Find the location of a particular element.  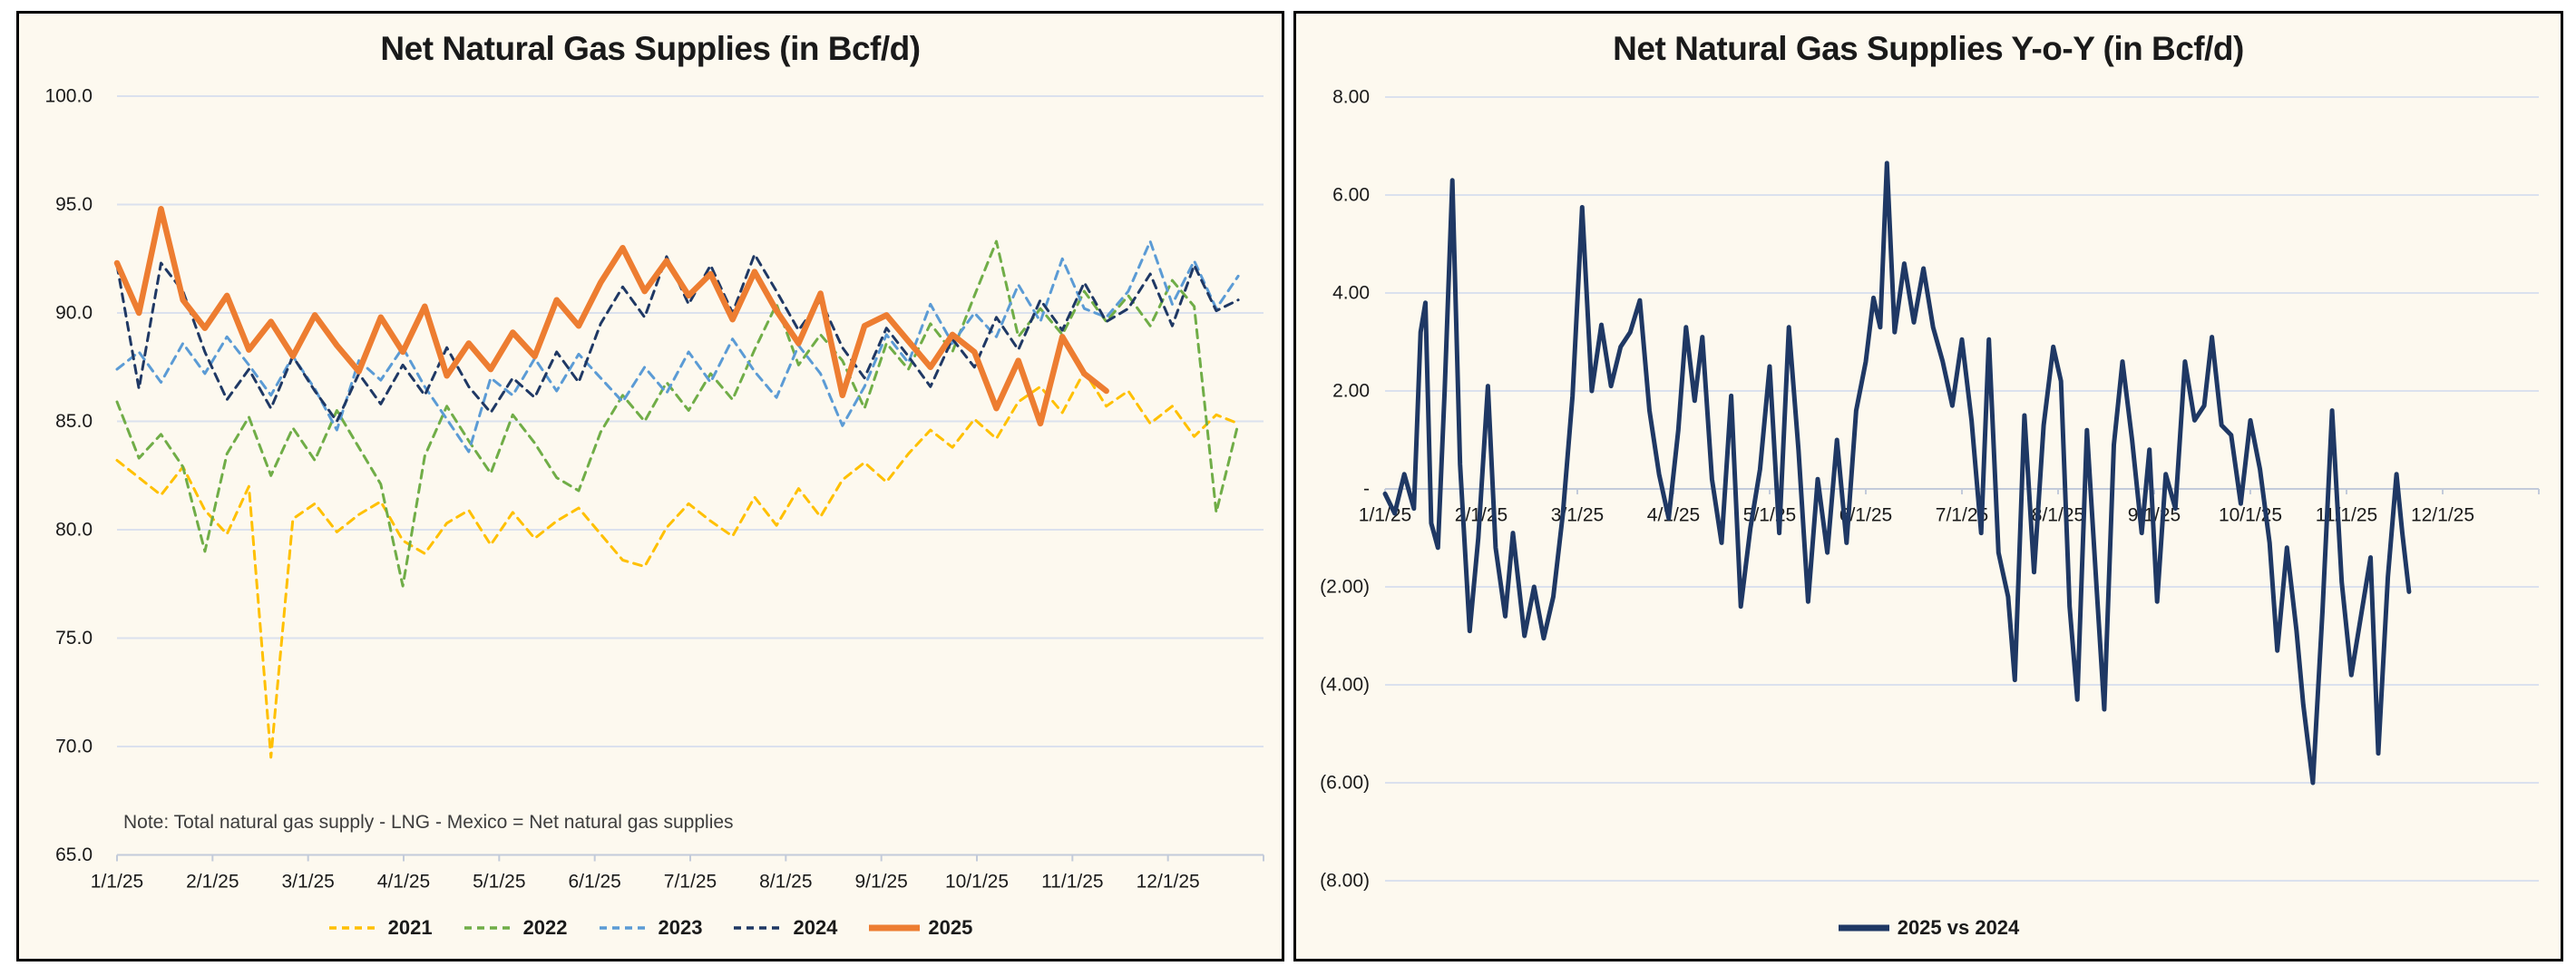

y-axis-label: (6.00) is located at coordinates (1345, 783).